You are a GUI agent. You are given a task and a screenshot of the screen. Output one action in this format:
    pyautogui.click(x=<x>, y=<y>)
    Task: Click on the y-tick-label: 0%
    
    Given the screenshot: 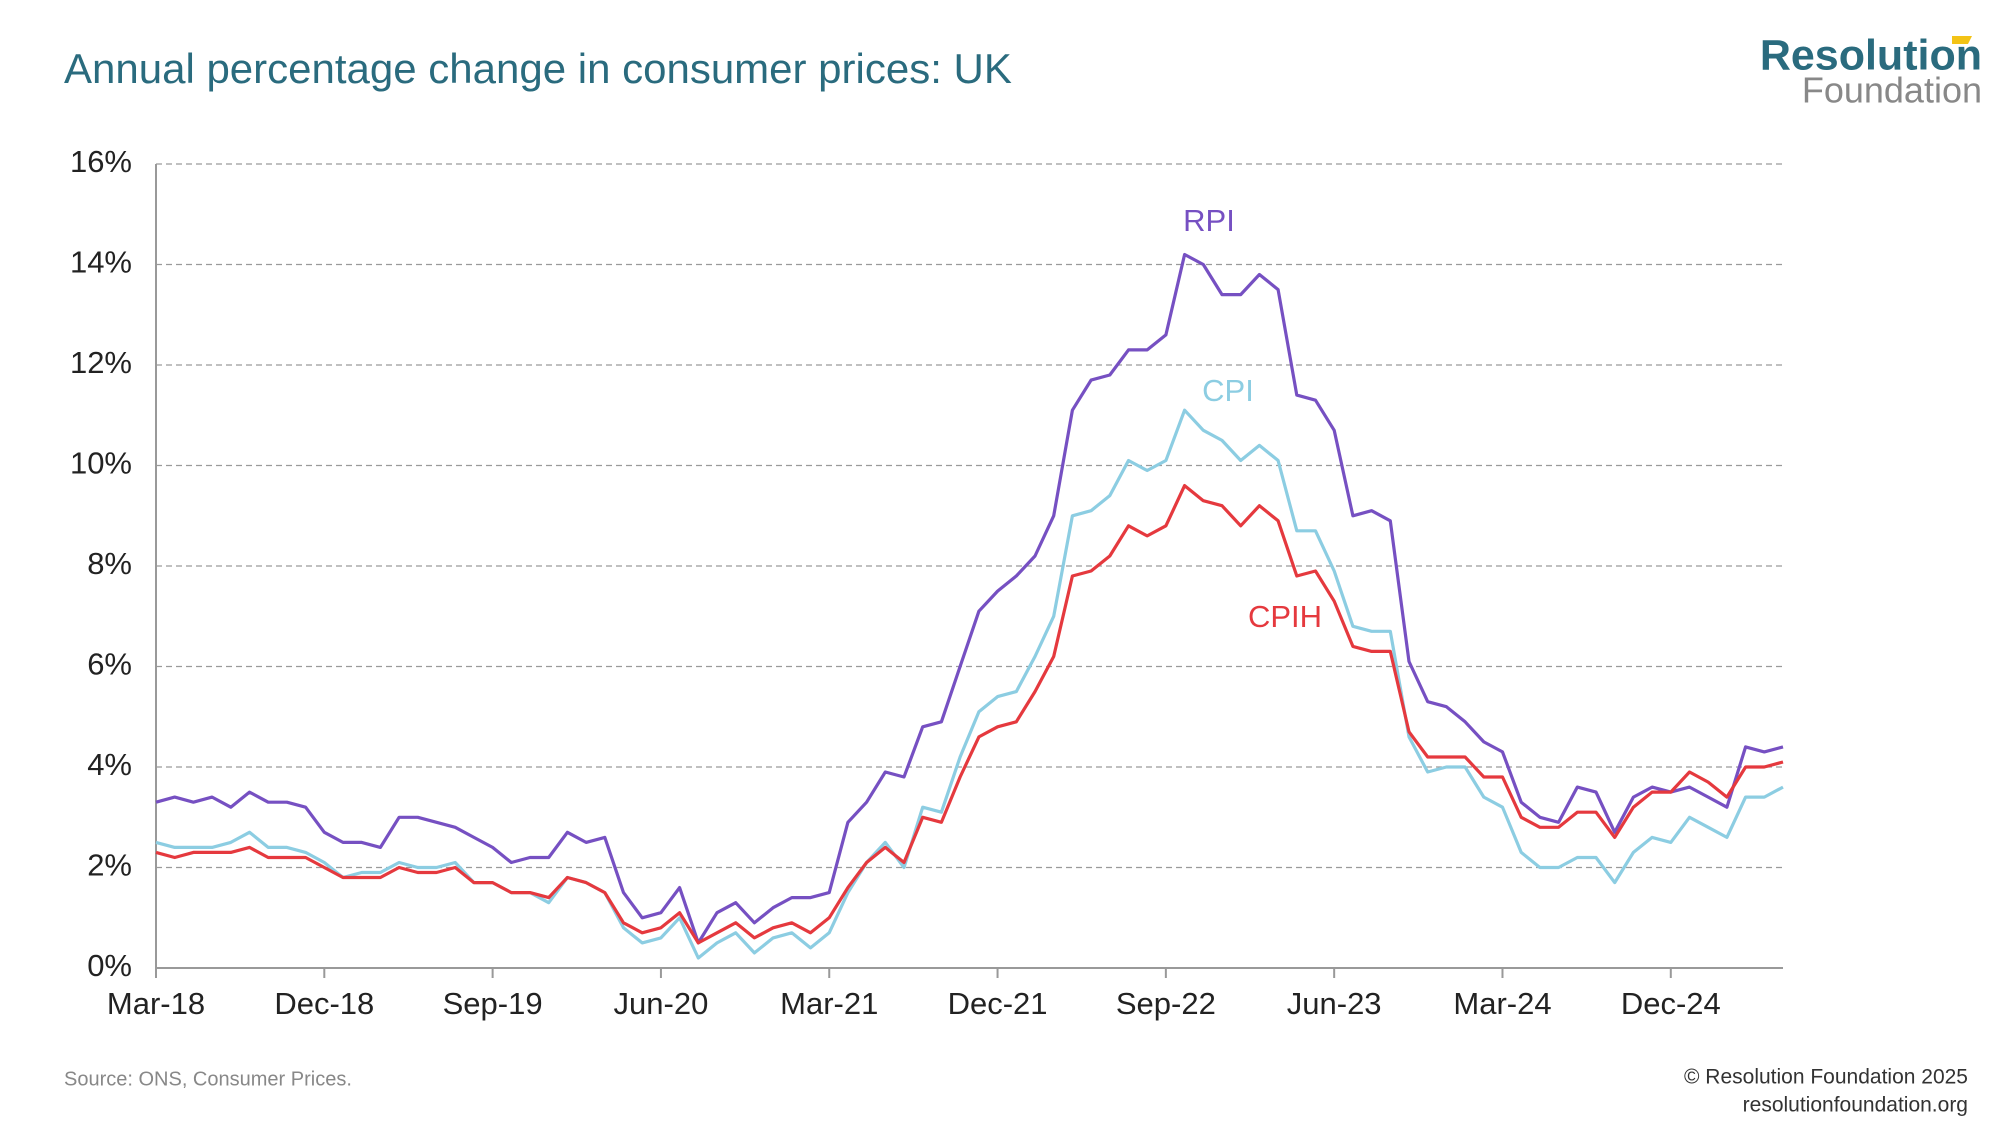 What is the action you would take?
    pyautogui.click(x=109, y=965)
    